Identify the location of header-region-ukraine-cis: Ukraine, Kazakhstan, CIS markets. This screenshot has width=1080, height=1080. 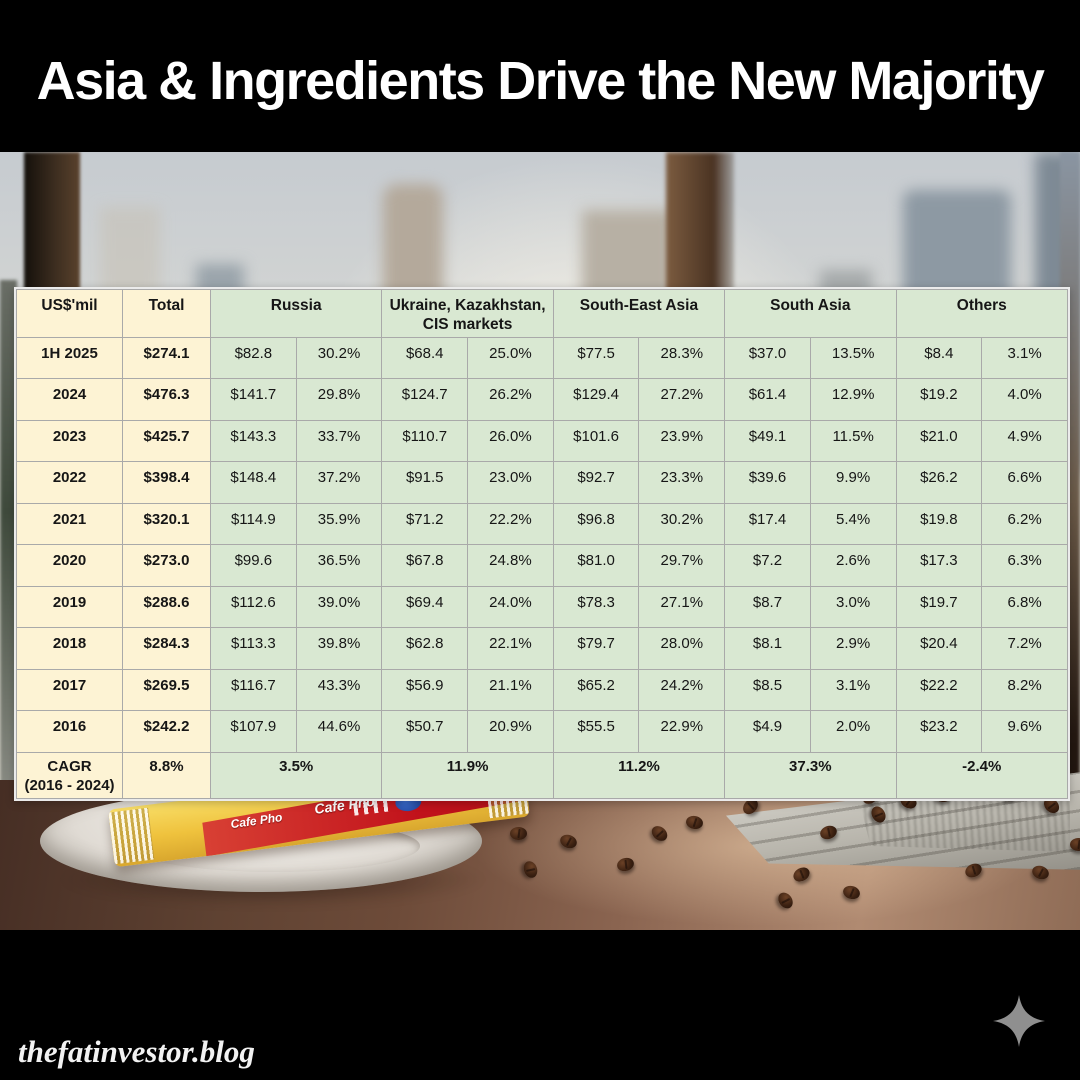
(467, 313).